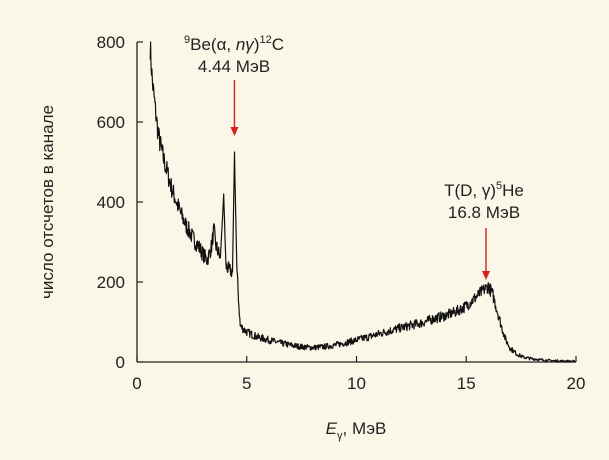 The image size is (609, 460). I want to click on x-axis-title: Eγ, МэВ, so click(356, 430).